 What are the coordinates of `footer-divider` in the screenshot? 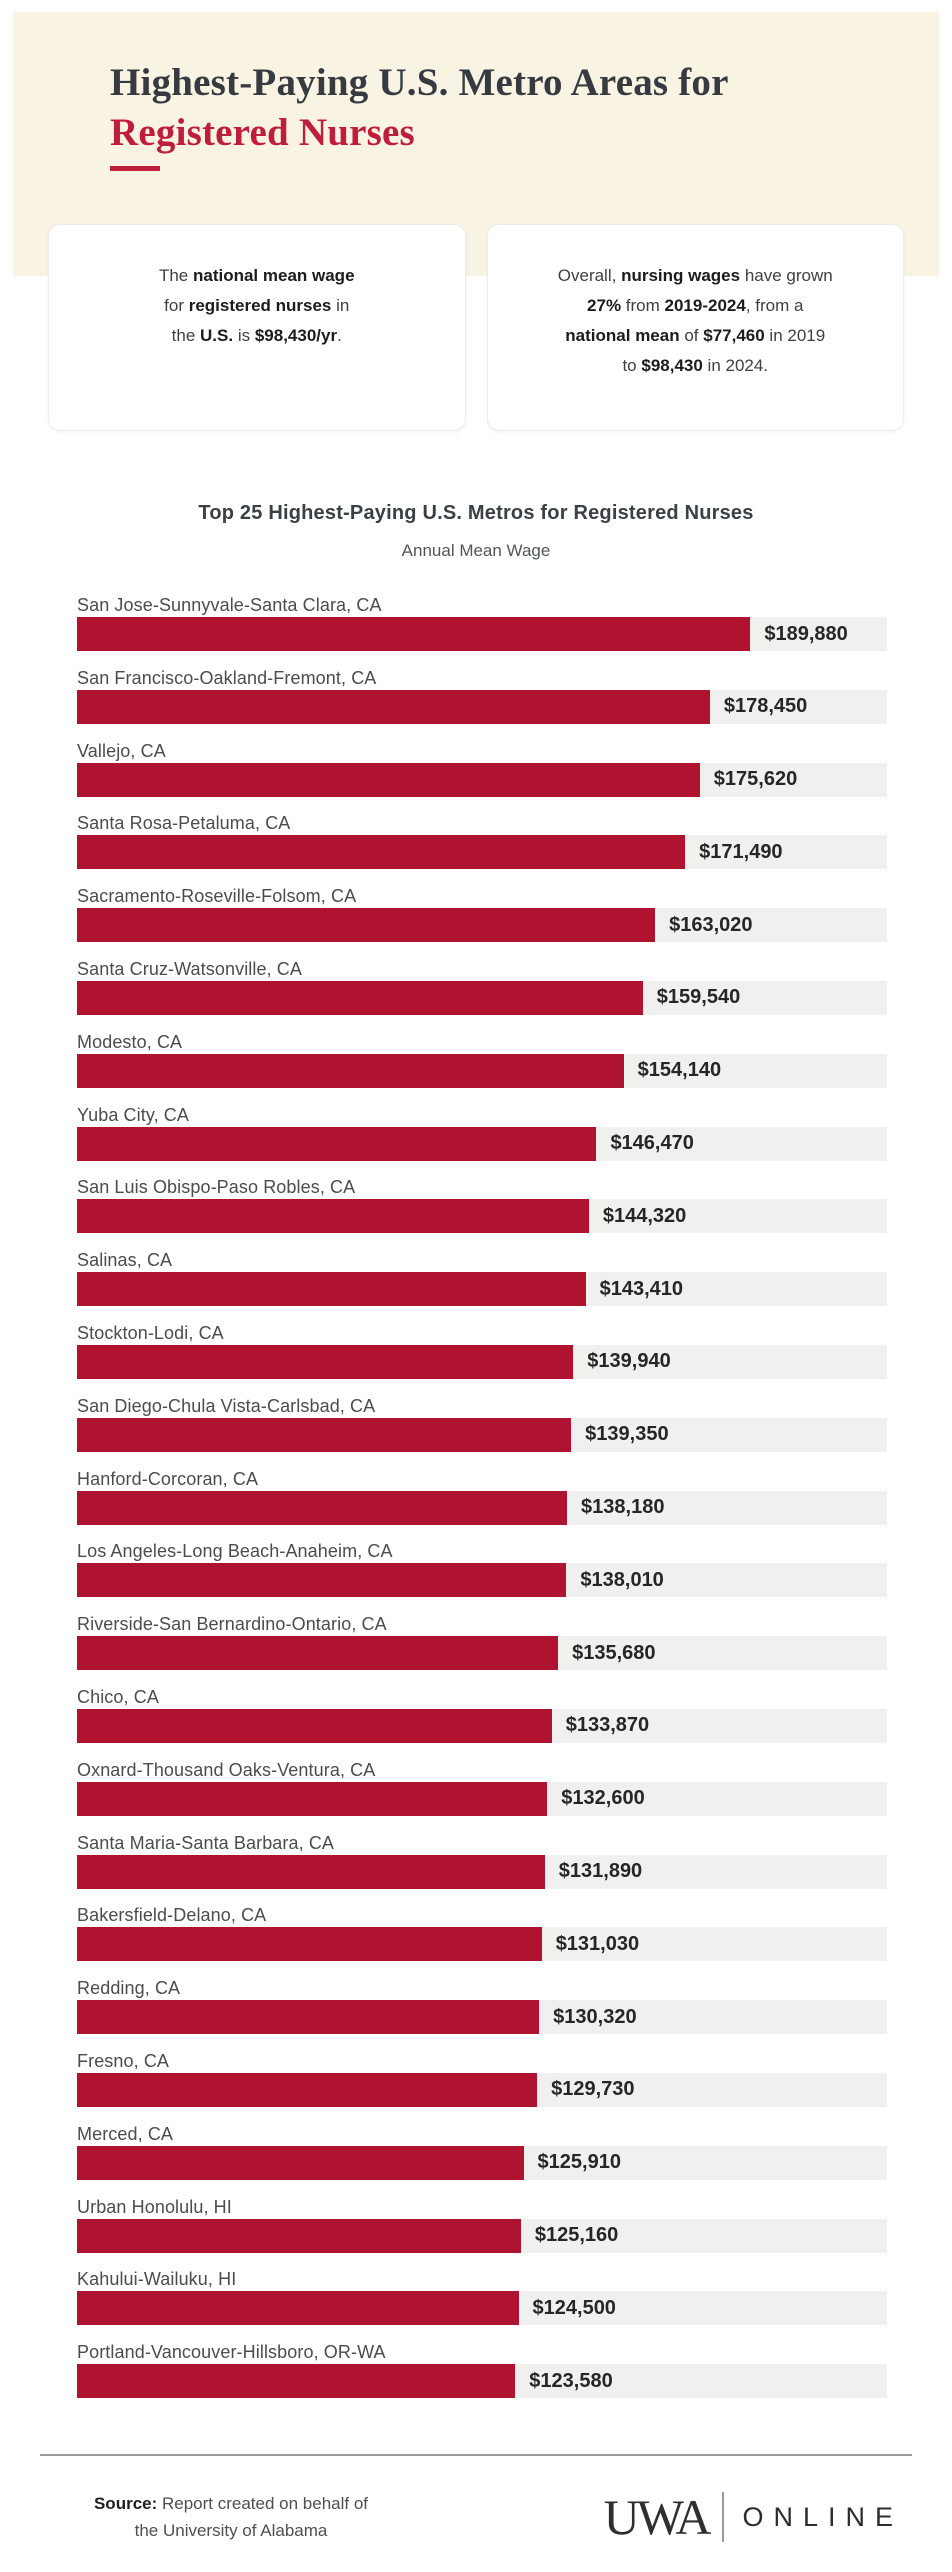 It's located at (476, 2455).